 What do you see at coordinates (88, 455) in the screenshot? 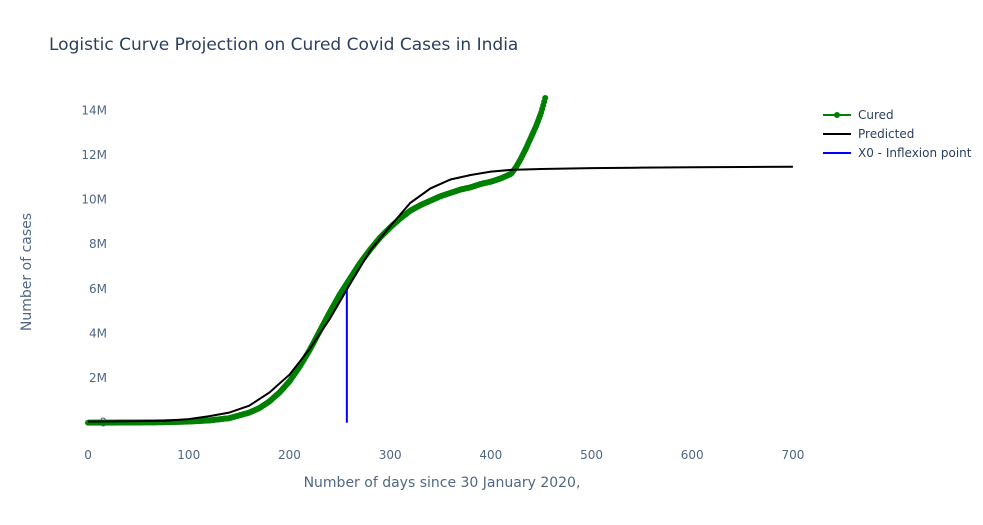
I see `x-tick-label: 0` at bounding box center [88, 455].